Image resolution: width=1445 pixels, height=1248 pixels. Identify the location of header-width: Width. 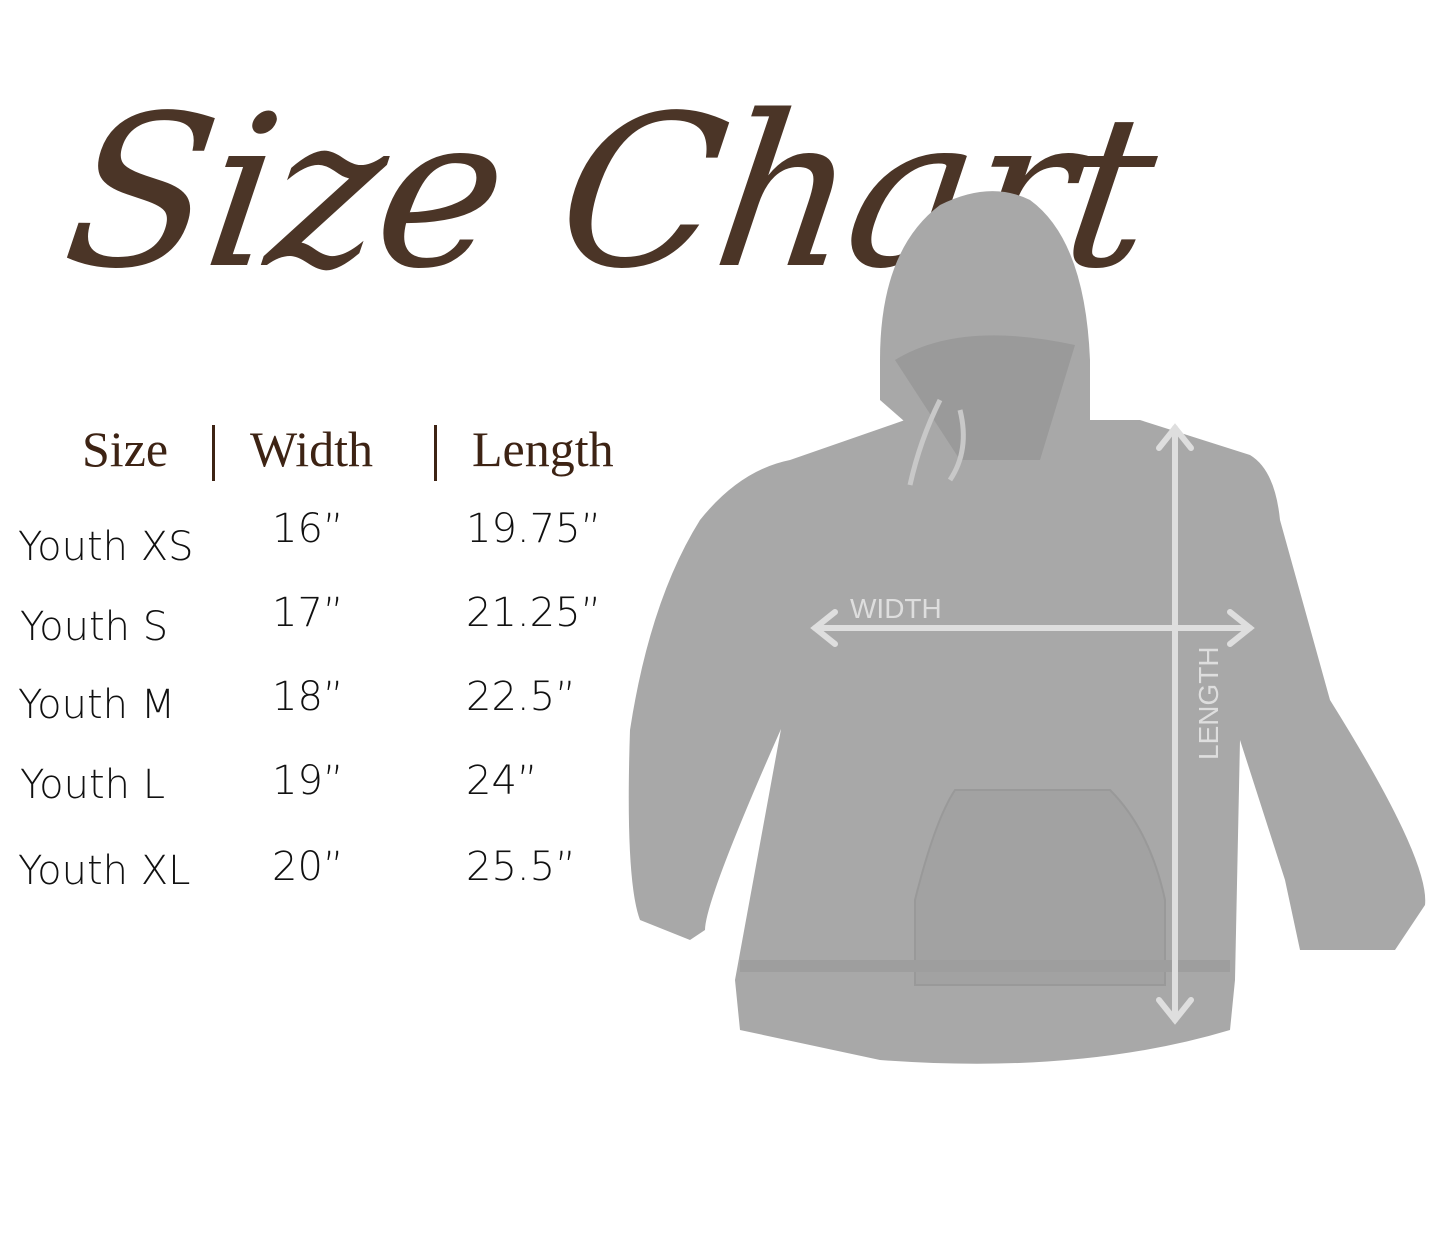
(311, 449).